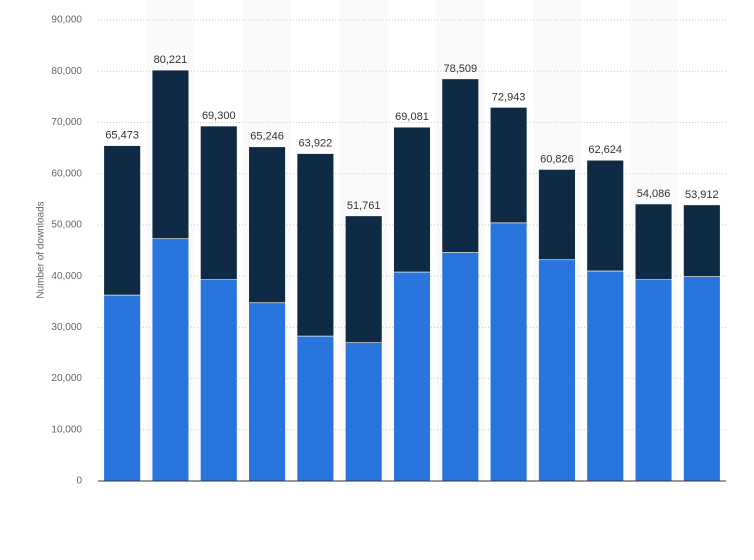 This screenshot has width=754, height=560. Describe the element at coordinates (41, 249) in the screenshot. I see `y-axis-label: Number of downloads` at that location.